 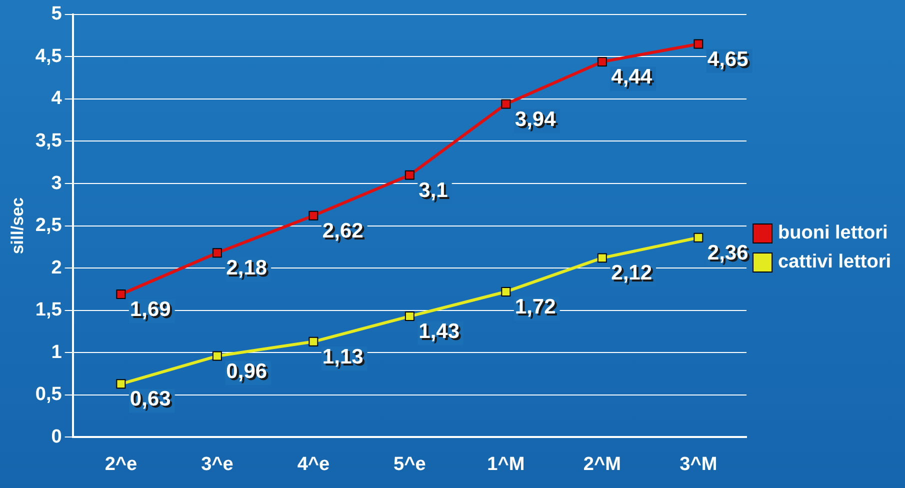 What do you see at coordinates (410, 464) in the screenshot?
I see `x-tick-label: 5^e` at bounding box center [410, 464].